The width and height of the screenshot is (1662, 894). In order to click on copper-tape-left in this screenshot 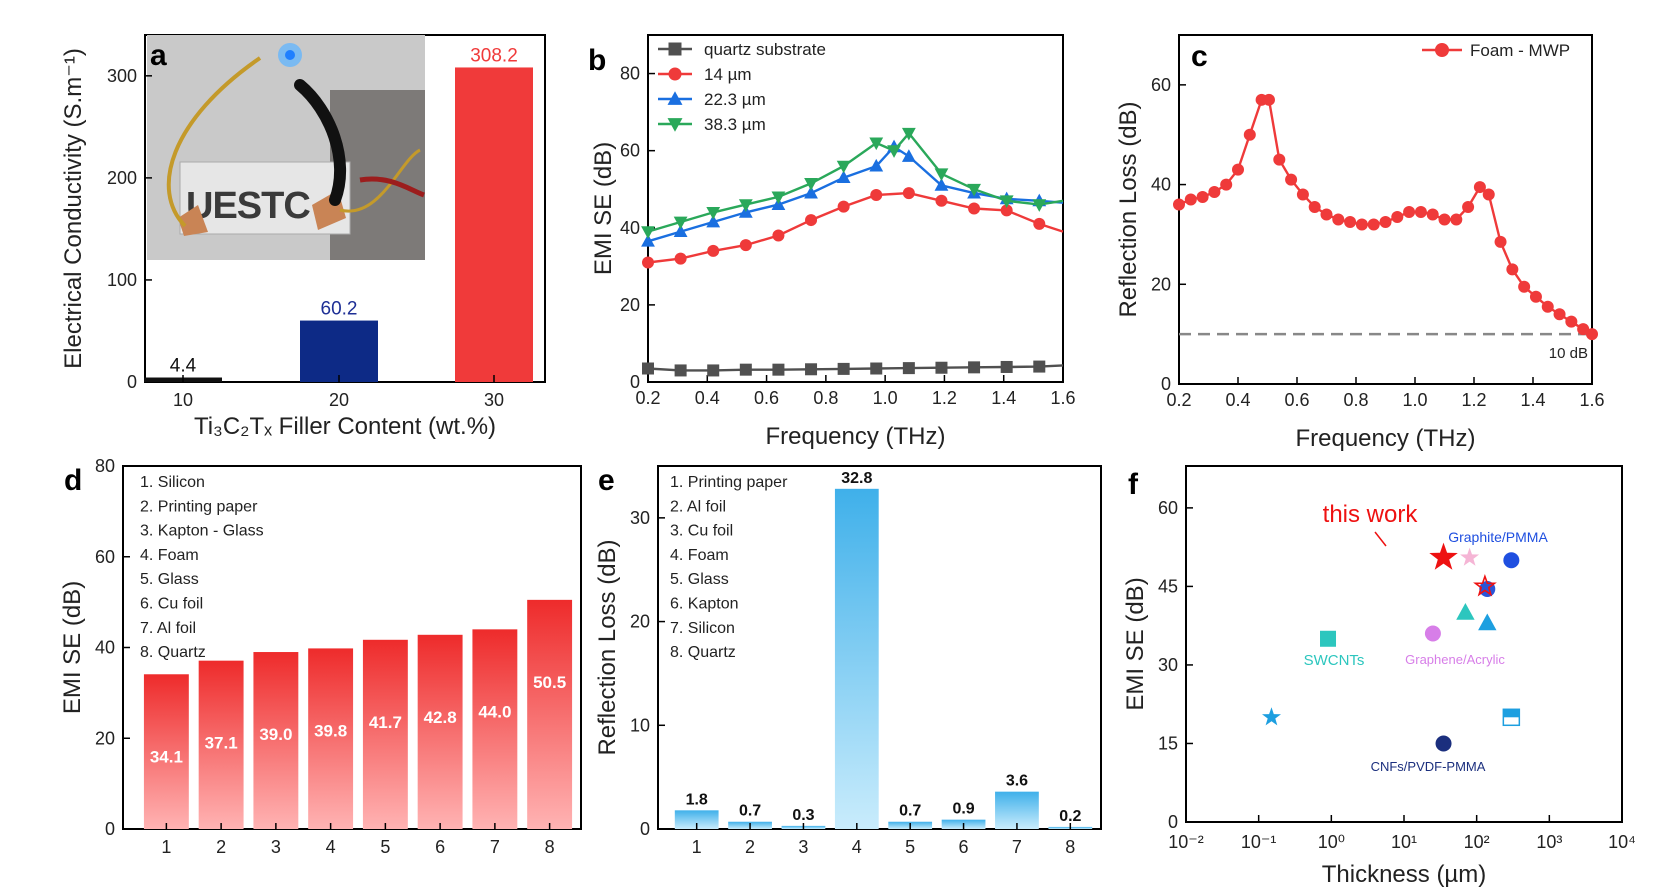, I will do `click(193, 220)`.